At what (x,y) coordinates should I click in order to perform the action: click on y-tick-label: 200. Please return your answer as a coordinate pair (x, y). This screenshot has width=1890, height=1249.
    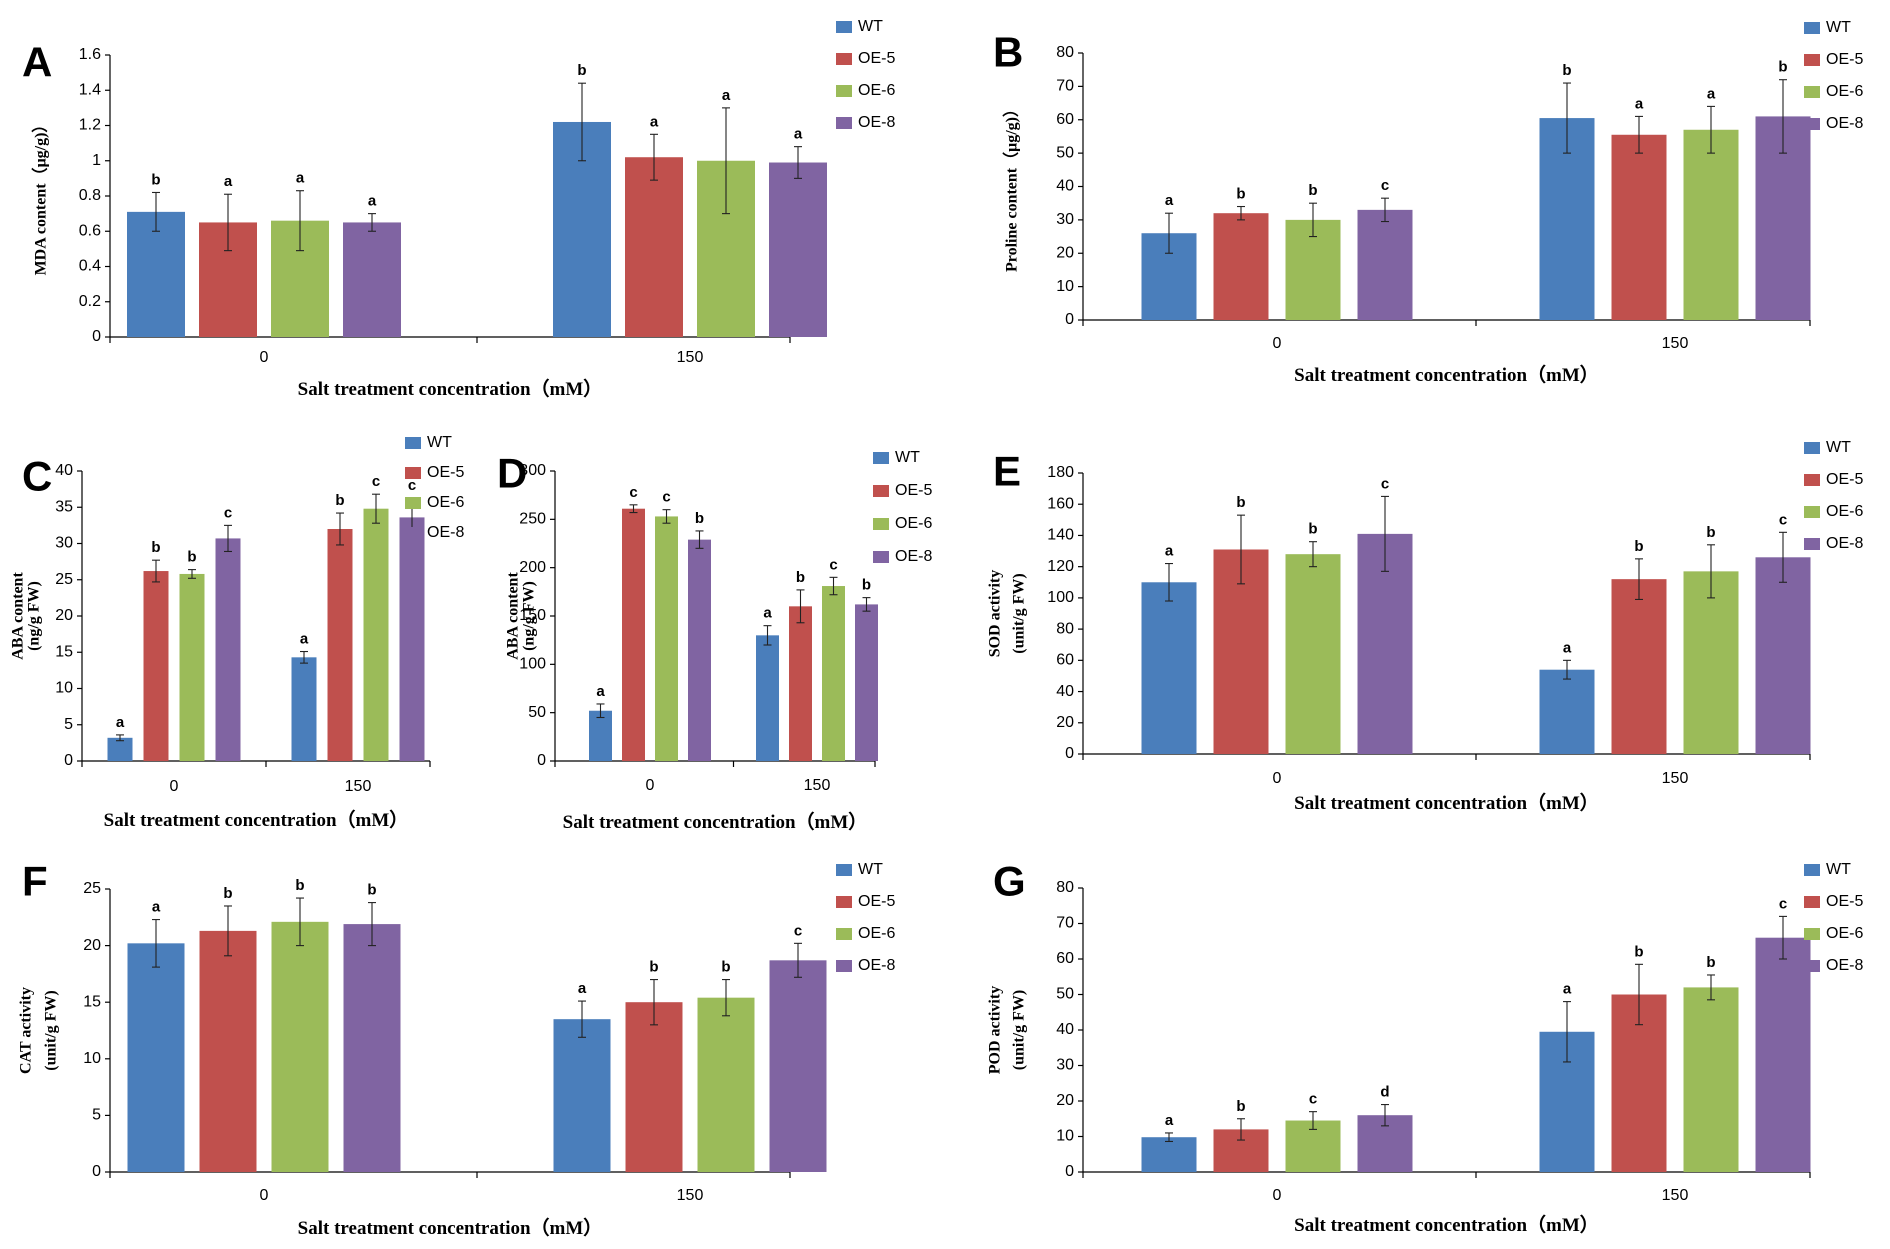
    Looking at the image, I should click on (532, 567).